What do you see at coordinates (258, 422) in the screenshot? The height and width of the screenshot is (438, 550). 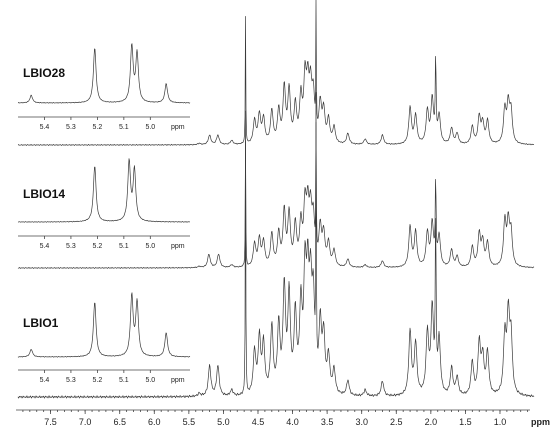 I see `main-tick-label: 4.5` at bounding box center [258, 422].